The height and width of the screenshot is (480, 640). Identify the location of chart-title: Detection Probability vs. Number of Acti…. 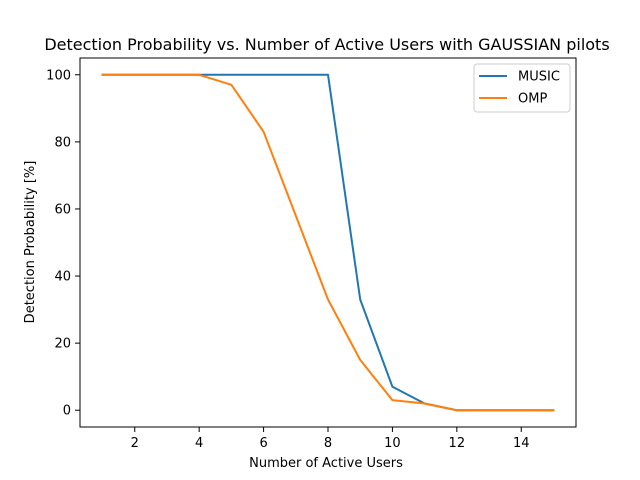
(326, 44).